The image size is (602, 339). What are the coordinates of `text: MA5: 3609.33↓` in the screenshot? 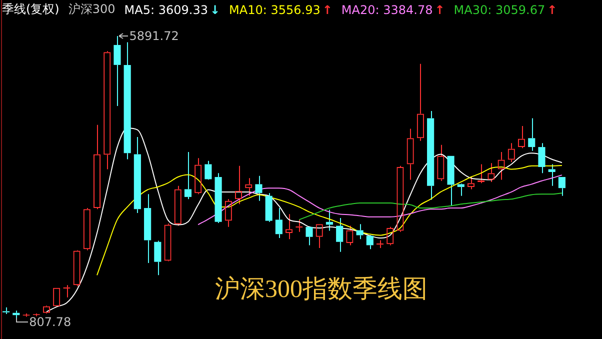 It's located at (172, 9).